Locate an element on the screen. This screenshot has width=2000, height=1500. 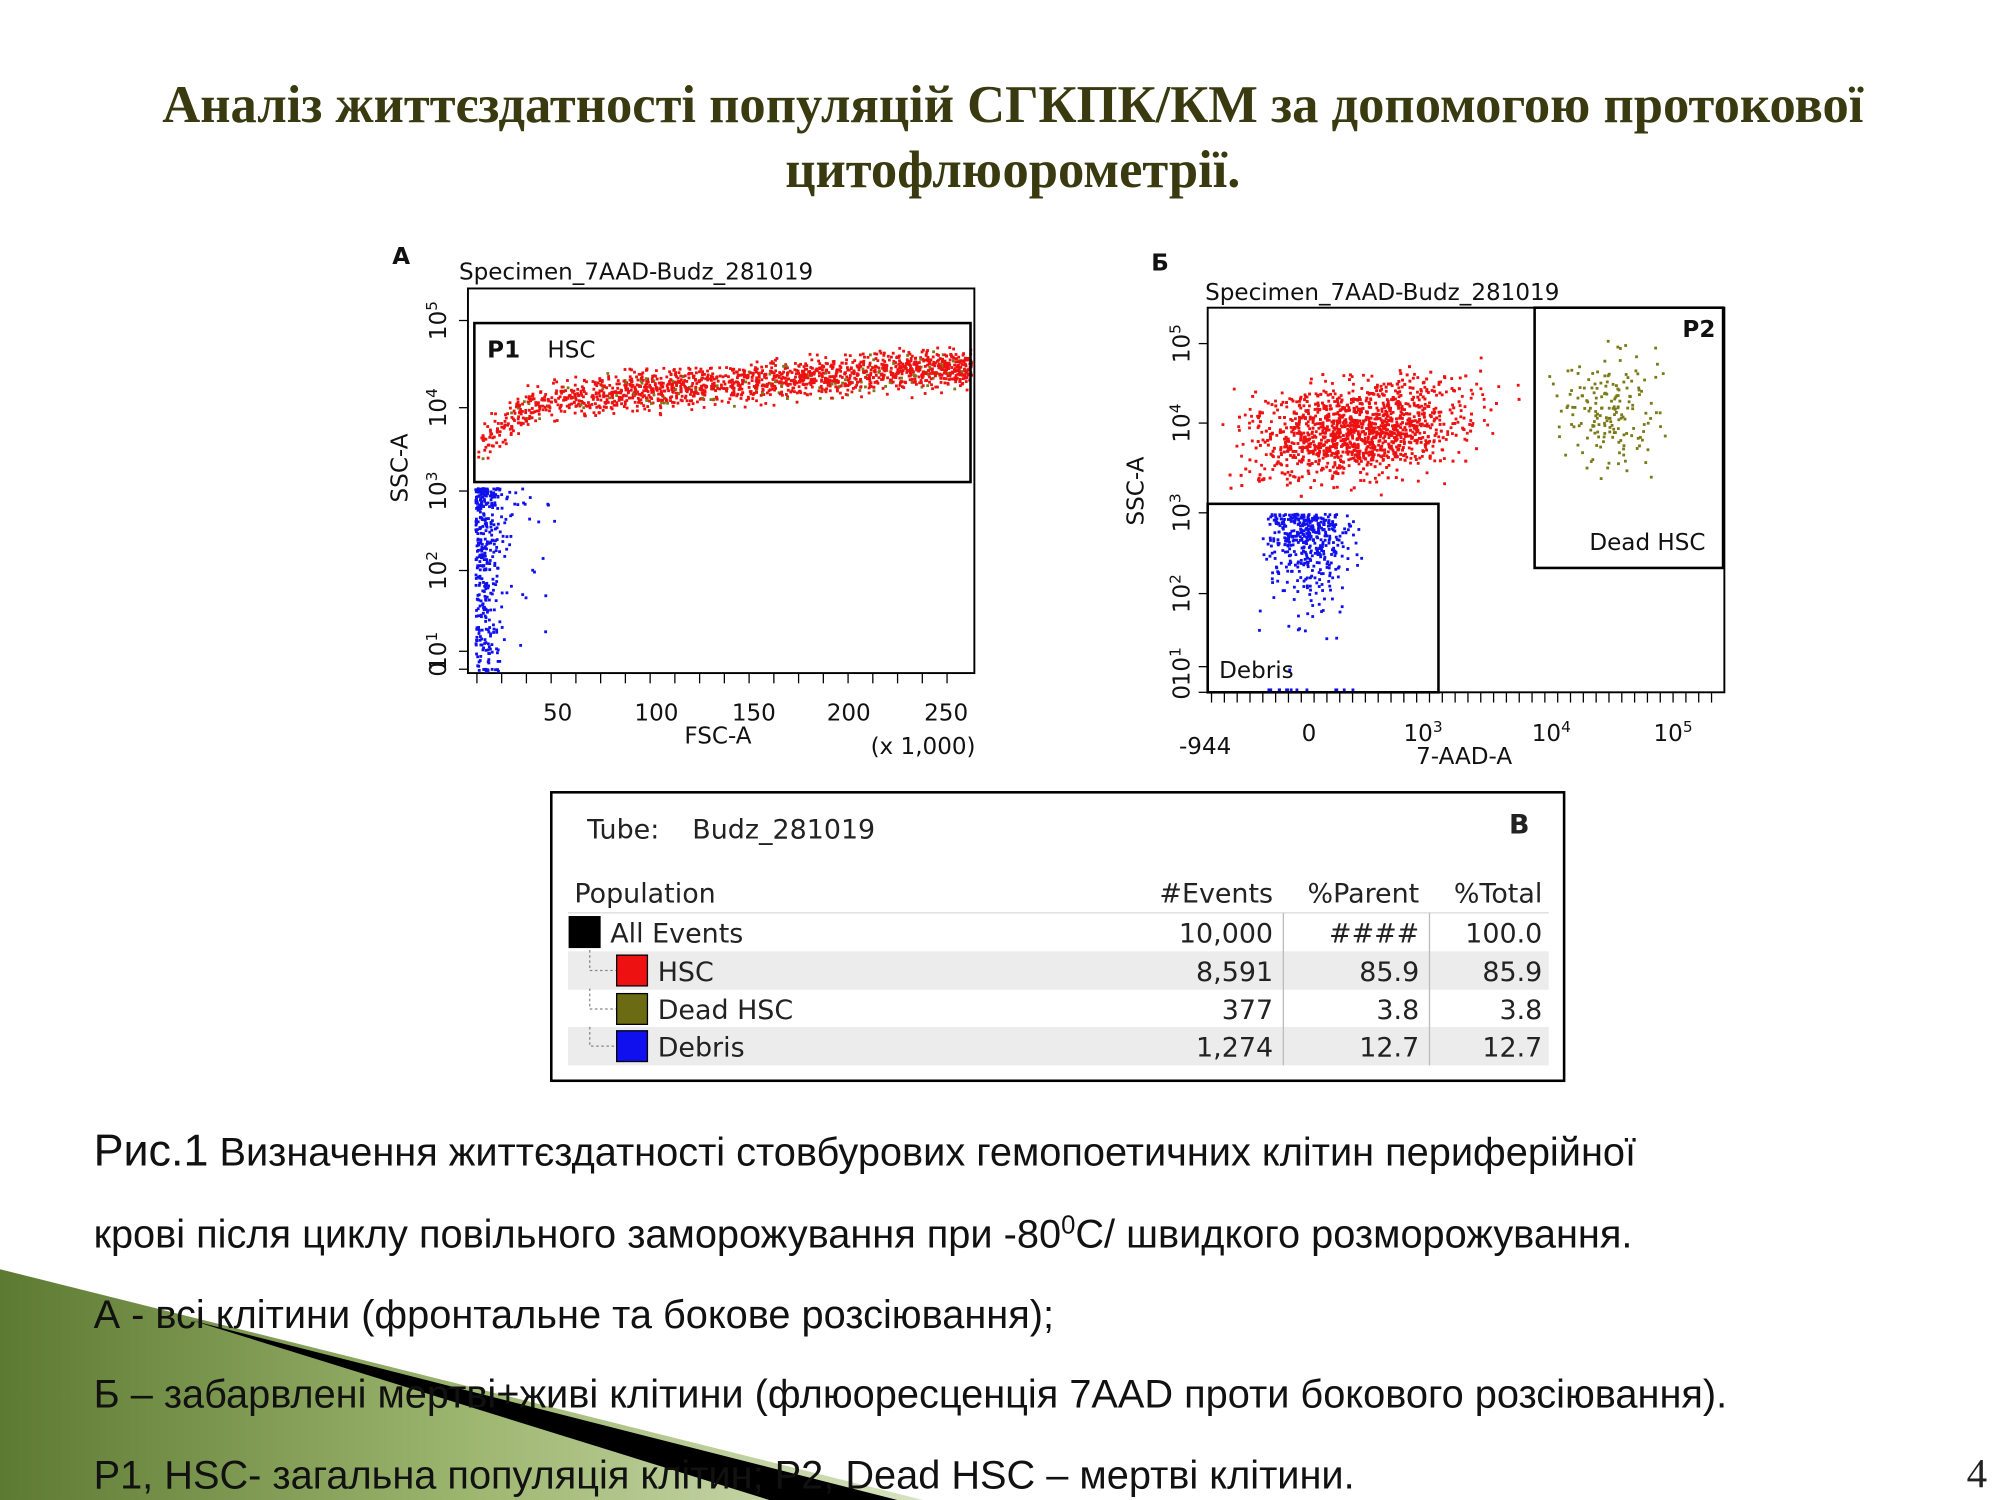
row-bg is located at coordinates (1058, 970).